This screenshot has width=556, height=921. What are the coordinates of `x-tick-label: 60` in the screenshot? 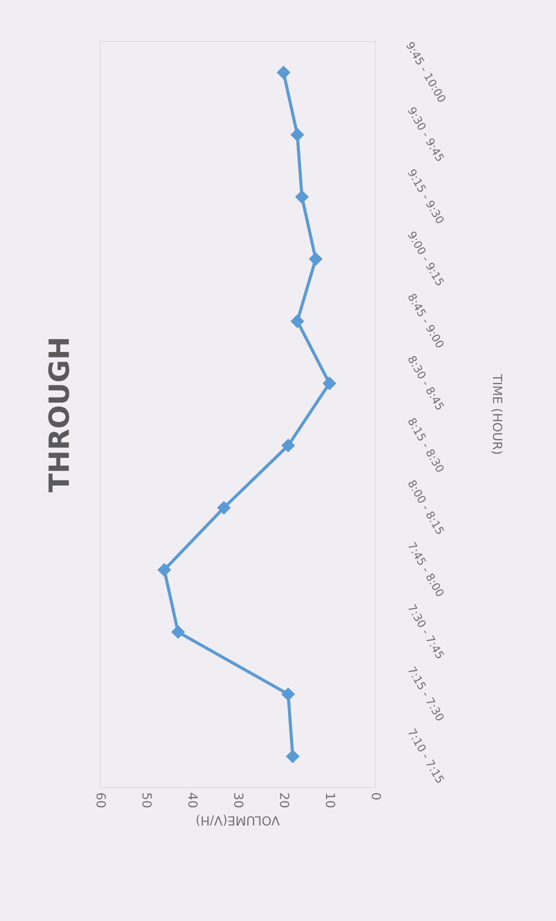 It's located at (101, 800).